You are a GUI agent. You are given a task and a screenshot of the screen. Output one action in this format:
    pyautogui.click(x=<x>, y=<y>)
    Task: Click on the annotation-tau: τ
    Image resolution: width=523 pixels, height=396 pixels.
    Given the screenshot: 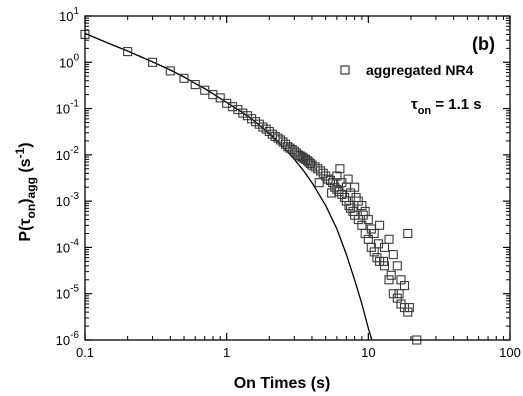 What is the action you would take?
    pyautogui.click(x=414, y=104)
    